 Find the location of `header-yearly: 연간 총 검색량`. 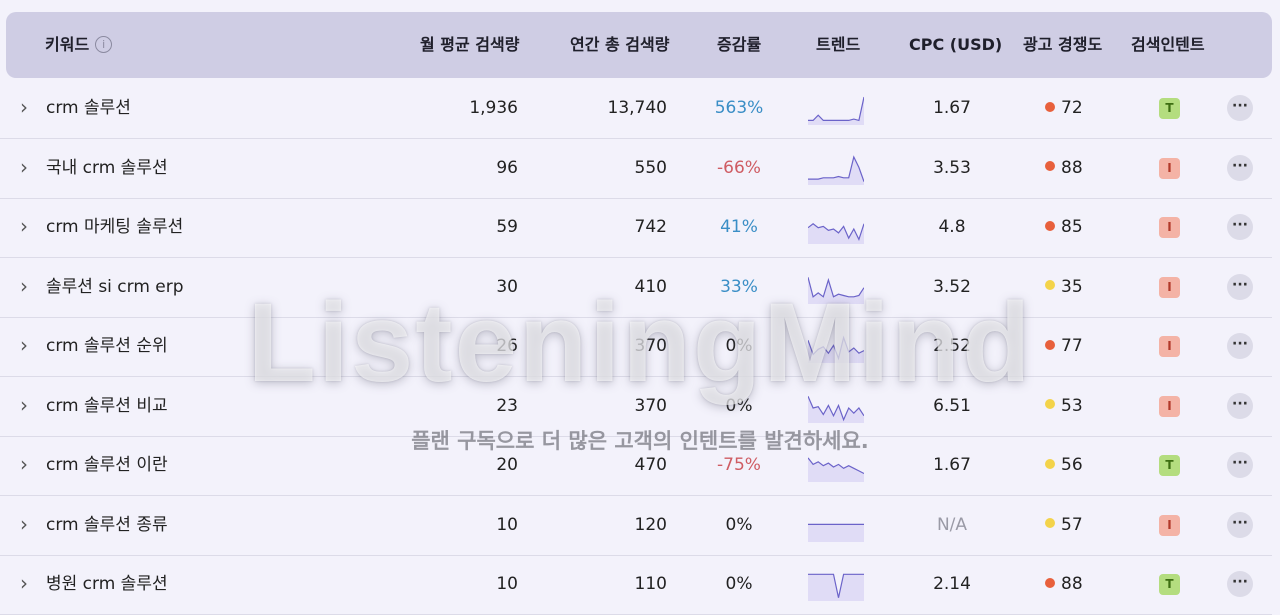

header-yearly: 연간 총 검색량 is located at coordinates (620, 44).